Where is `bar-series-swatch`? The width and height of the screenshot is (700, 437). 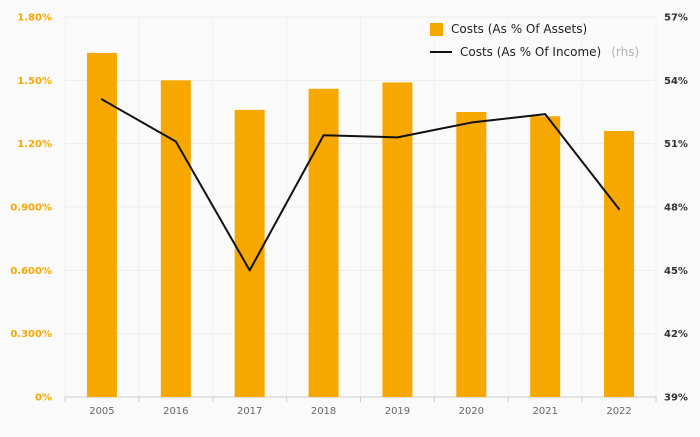
bar-series-swatch is located at coordinates (436, 29).